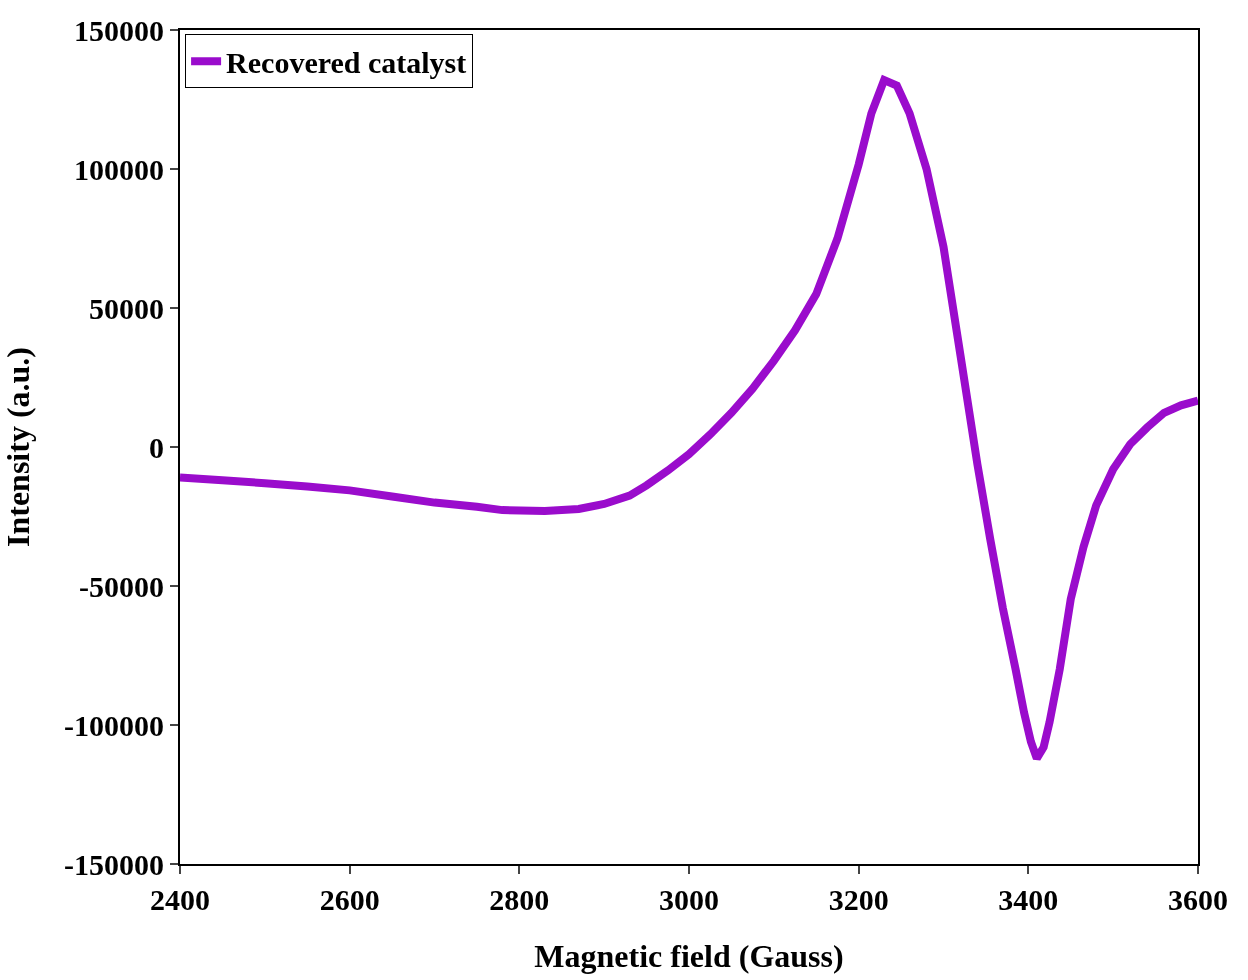 Image resolution: width=1248 pixels, height=980 pixels. What do you see at coordinates (689, 899) in the screenshot?
I see `x-tick-label: 3000` at bounding box center [689, 899].